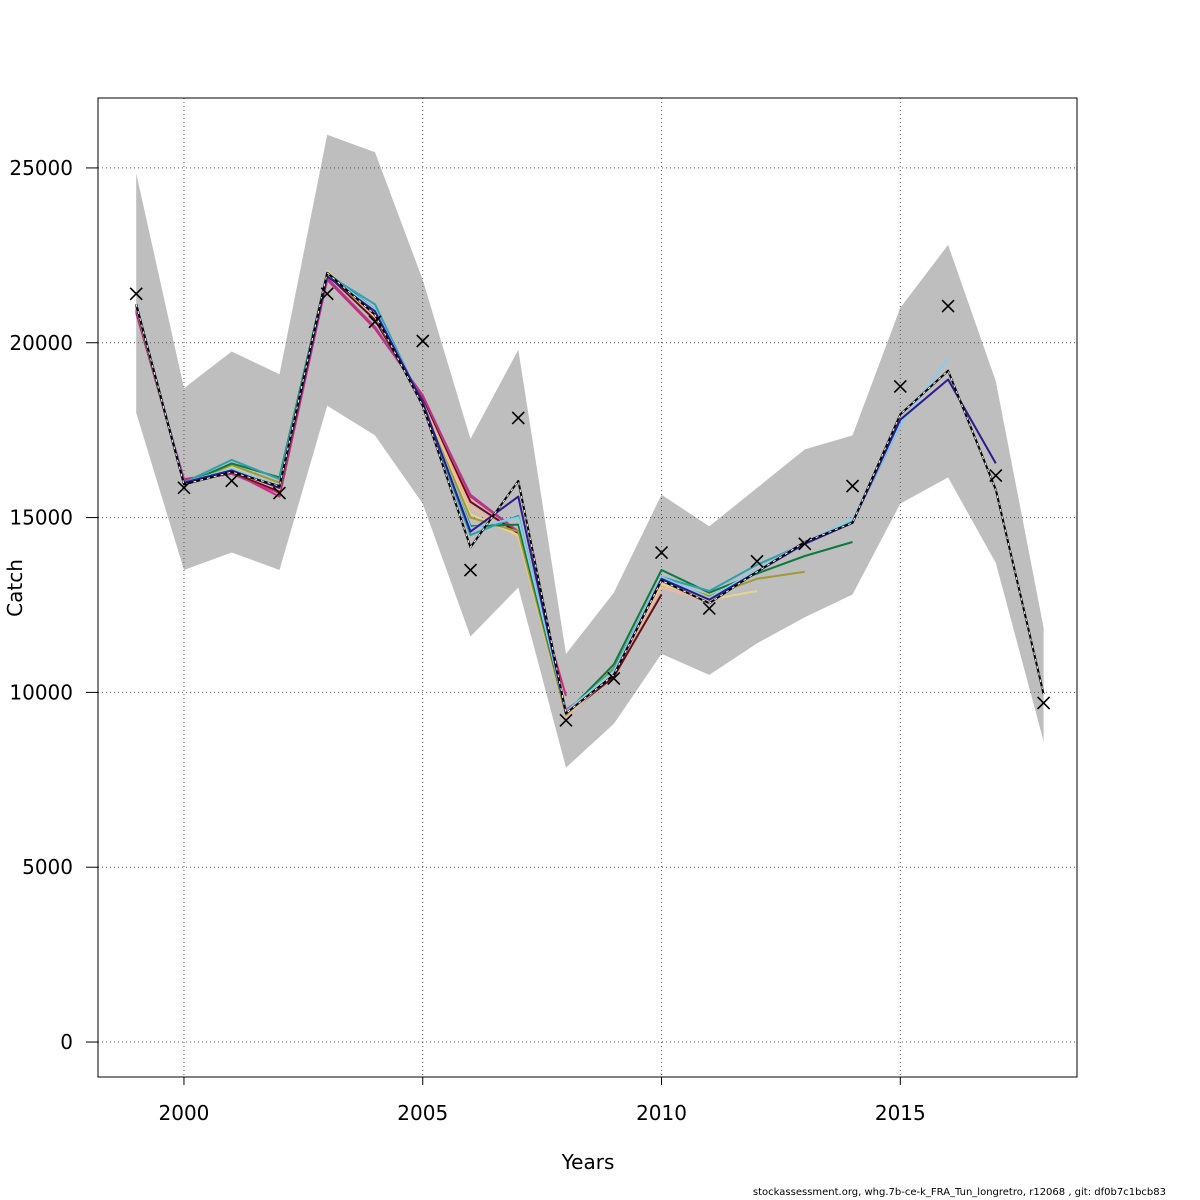  What do you see at coordinates (41, 692) in the screenshot?
I see `y-tick-label: 10000` at bounding box center [41, 692].